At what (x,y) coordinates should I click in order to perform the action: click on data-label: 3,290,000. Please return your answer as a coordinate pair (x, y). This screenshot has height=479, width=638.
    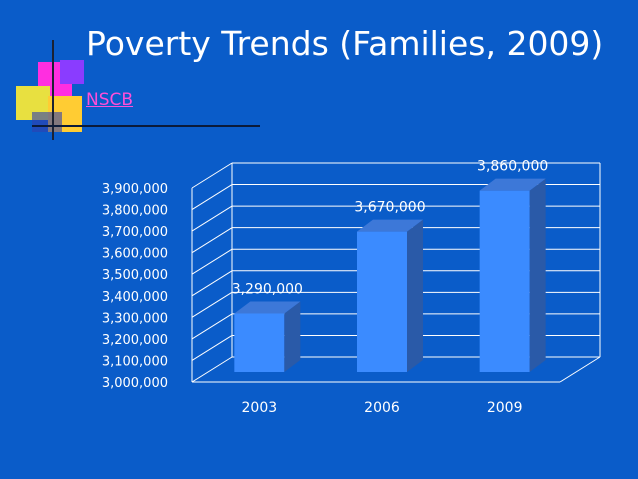
    Looking at the image, I should click on (267, 289).